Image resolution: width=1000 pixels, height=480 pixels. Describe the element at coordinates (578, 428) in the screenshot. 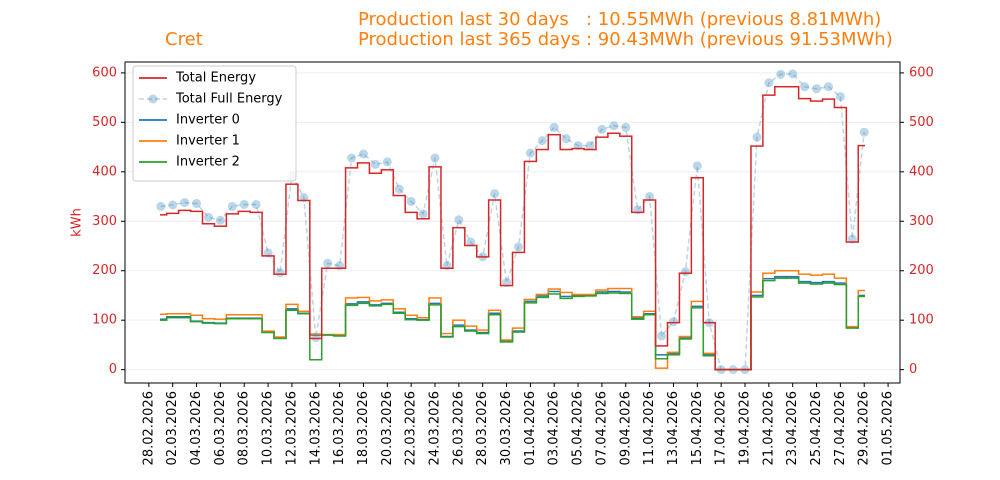

I see `x-tick-label: 05.04.2026` at that location.